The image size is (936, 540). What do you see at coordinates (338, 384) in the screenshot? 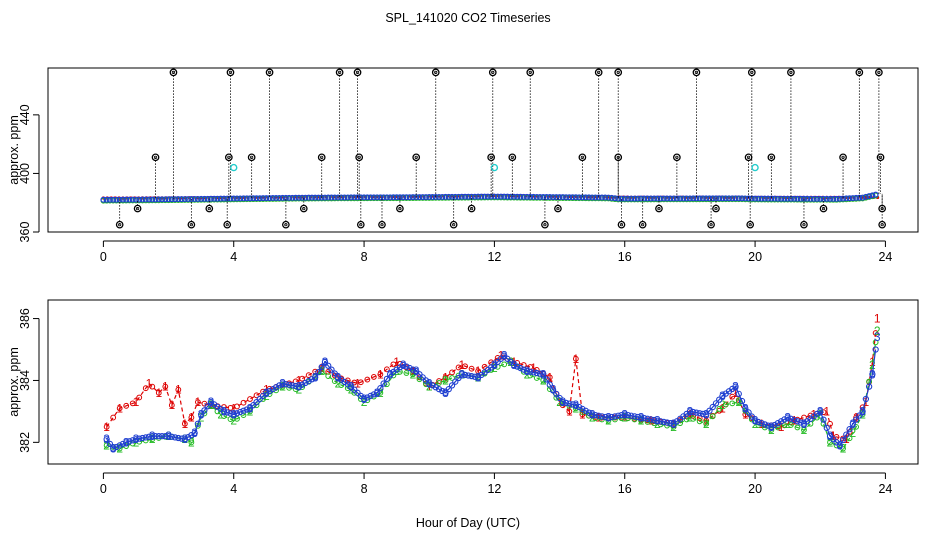
I see `series2-marker-label: 2` at bounding box center [338, 384].